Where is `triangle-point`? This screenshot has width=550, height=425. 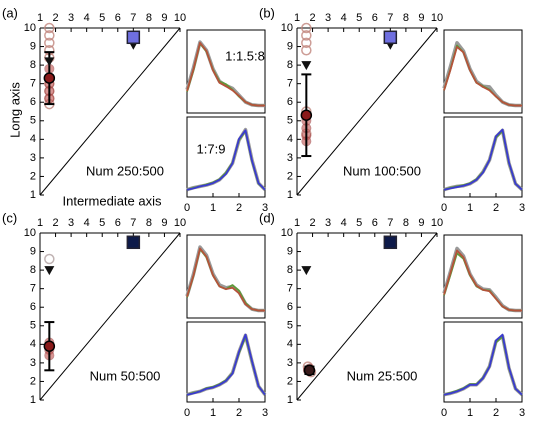 triangle-point is located at coordinates (49, 62).